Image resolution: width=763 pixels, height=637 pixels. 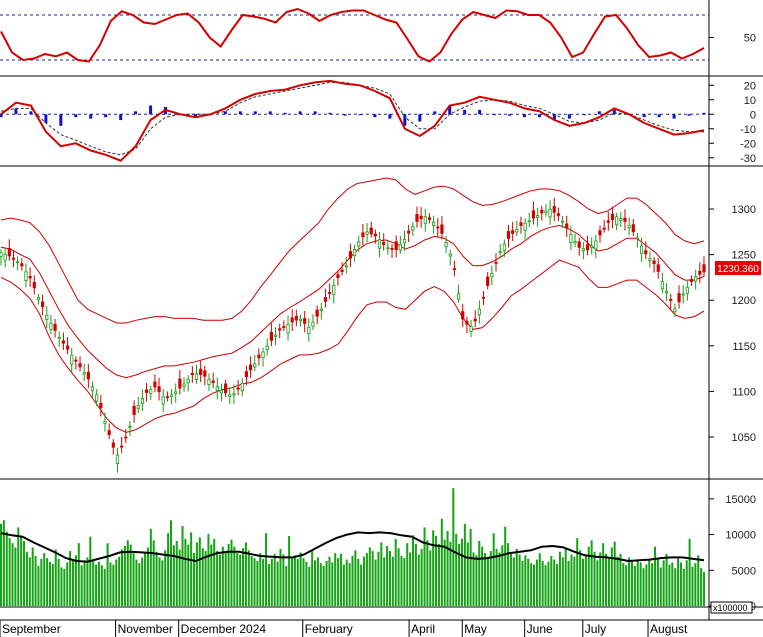 What do you see at coordinates (744, 256) in the screenshot?
I see `price-y-tick-label: 1250` at bounding box center [744, 256].